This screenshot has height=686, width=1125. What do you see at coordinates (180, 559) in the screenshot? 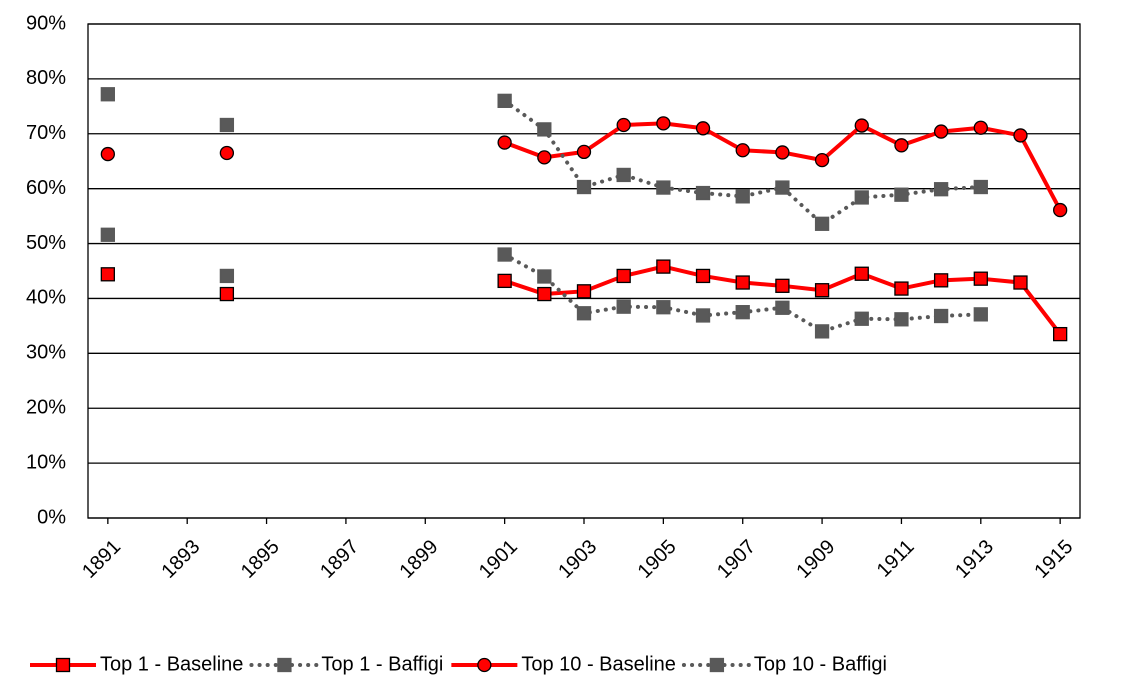
I see `x-tick-label: 1893` at bounding box center [180, 559].